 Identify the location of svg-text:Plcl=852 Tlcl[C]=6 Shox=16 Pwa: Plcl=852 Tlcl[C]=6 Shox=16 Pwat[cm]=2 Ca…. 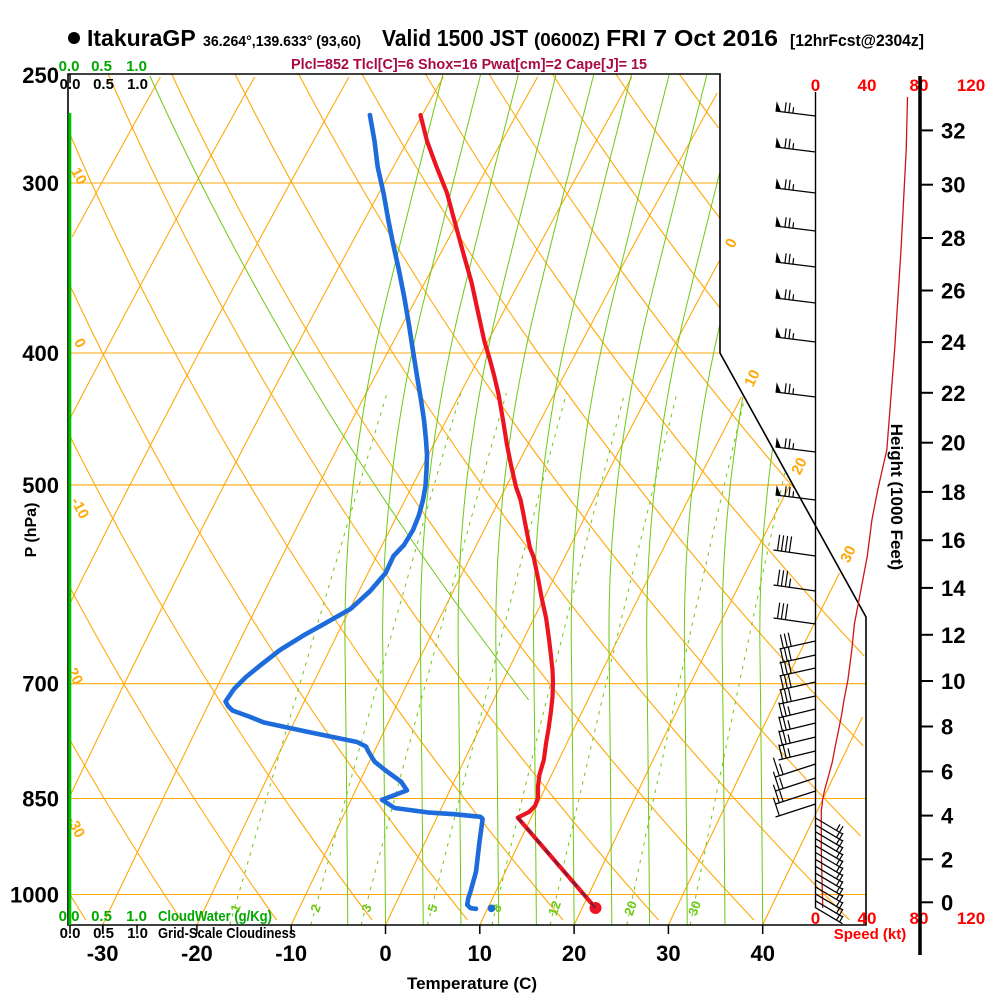
(469, 64).